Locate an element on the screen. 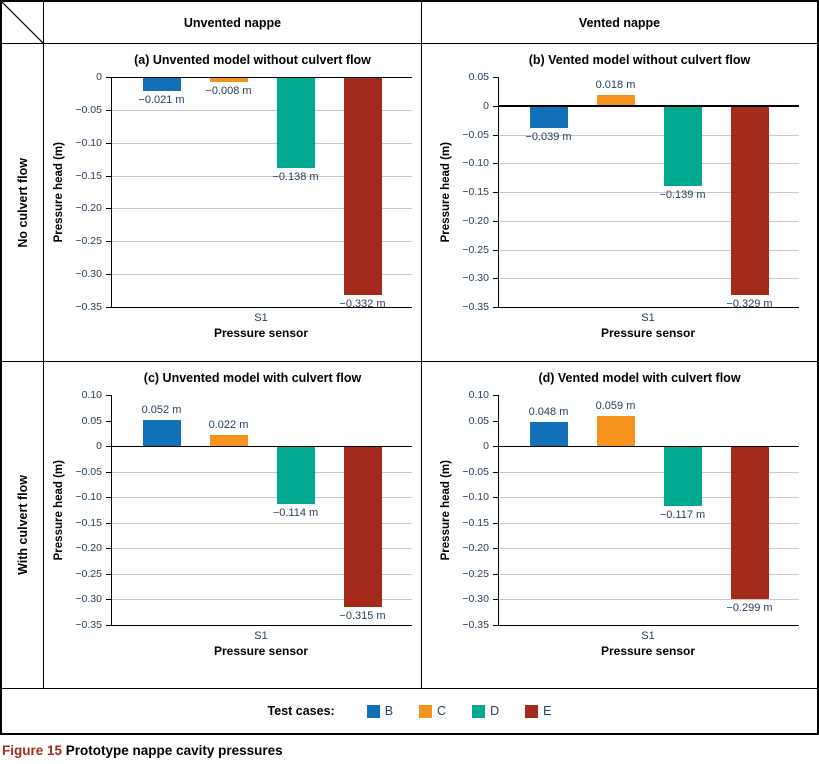 The height and width of the screenshot is (764, 819). chart-title: (b) Vented model without culvert flow is located at coordinates (639, 60).